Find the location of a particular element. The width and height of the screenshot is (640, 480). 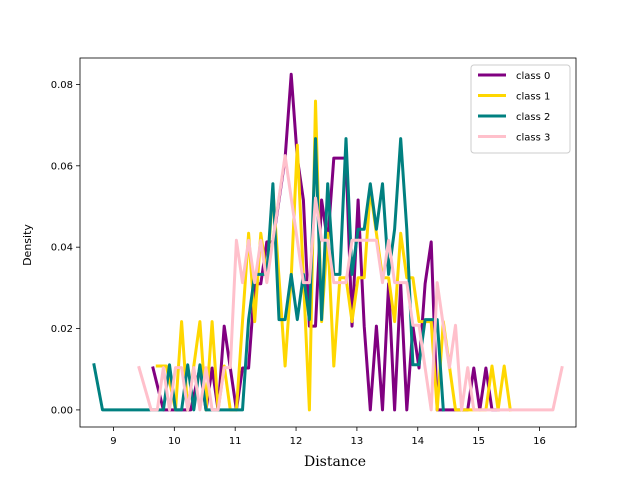

y-tick-label: 0.00 is located at coordinates (62, 410).